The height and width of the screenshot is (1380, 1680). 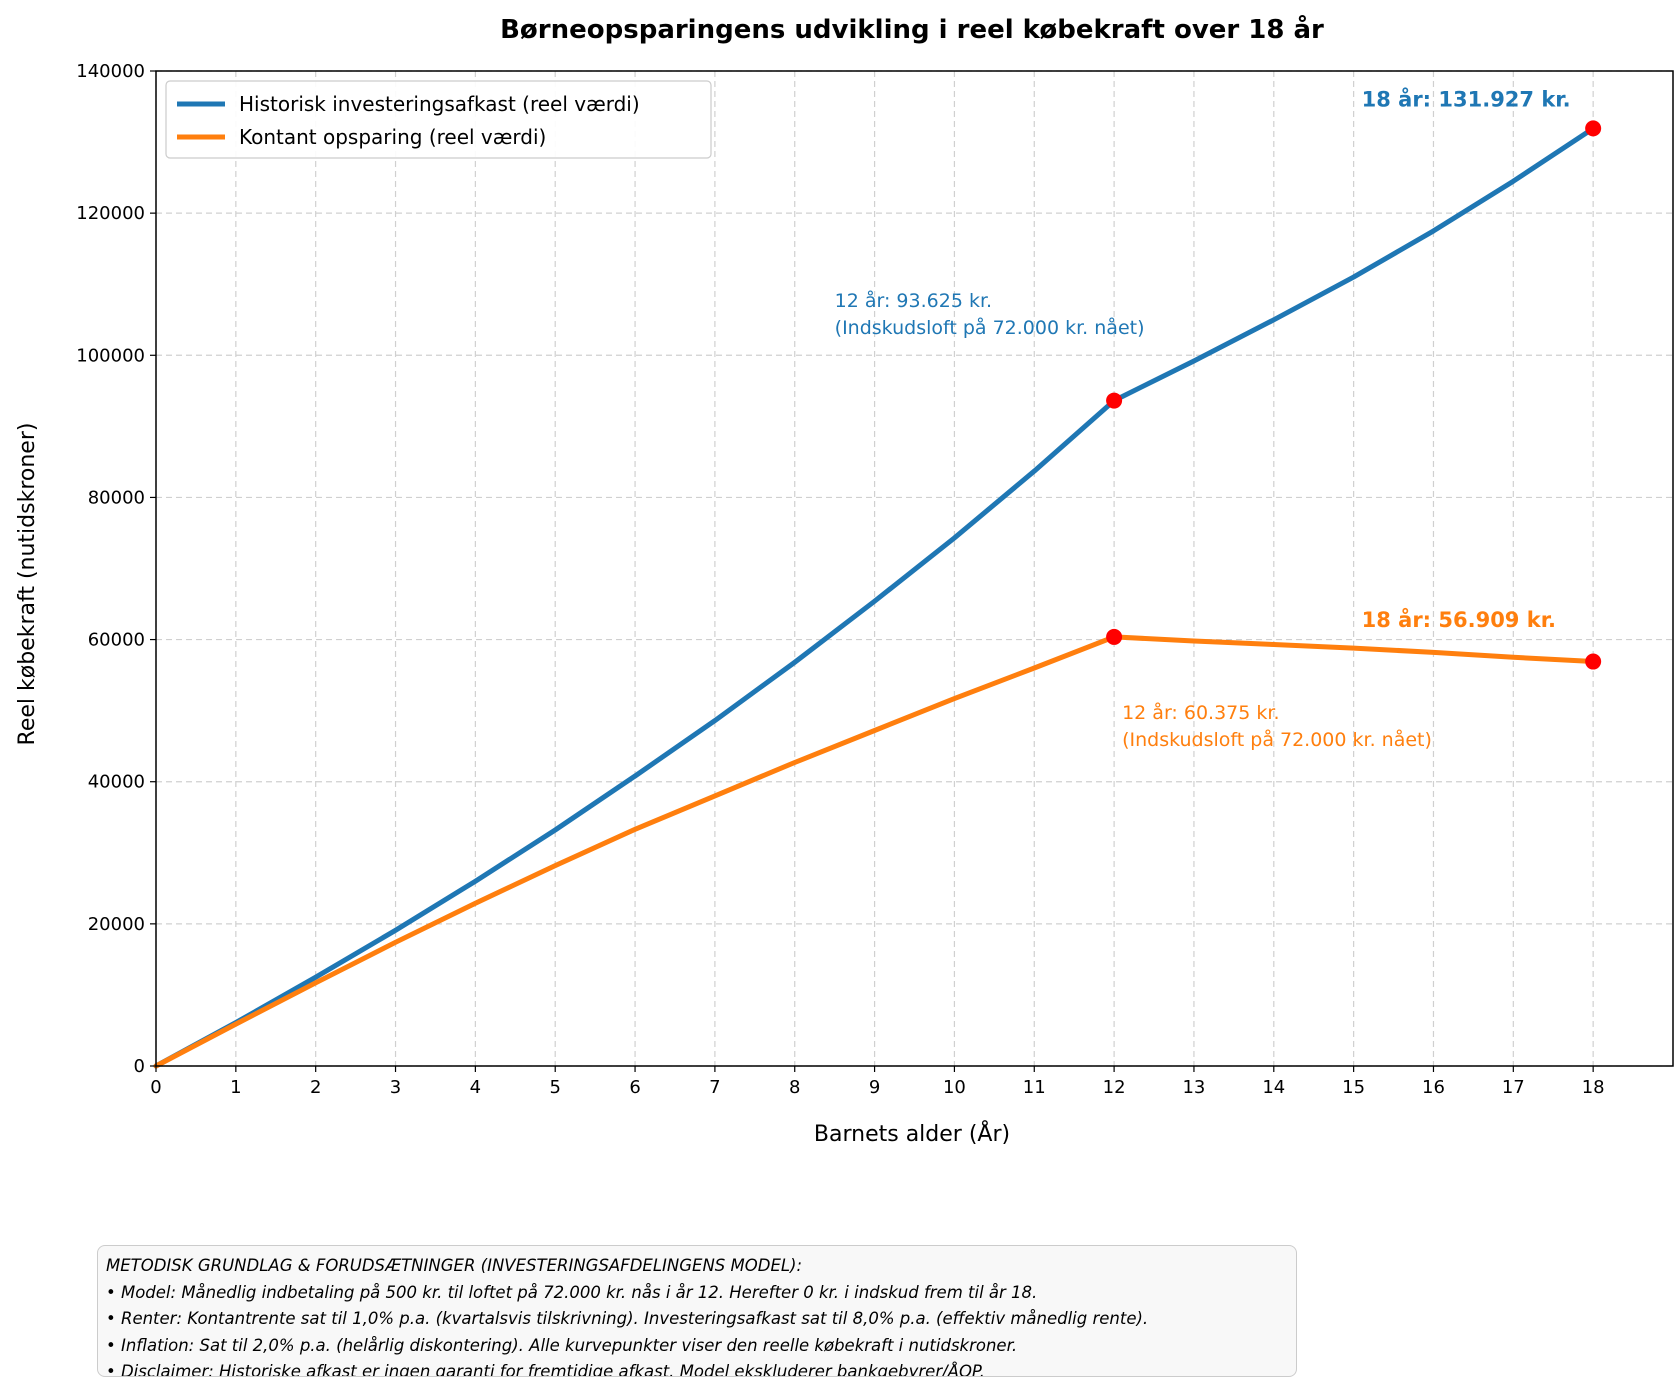 What do you see at coordinates (116, 640) in the screenshot?
I see `y-tick-label: 60000` at bounding box center [116, 640].